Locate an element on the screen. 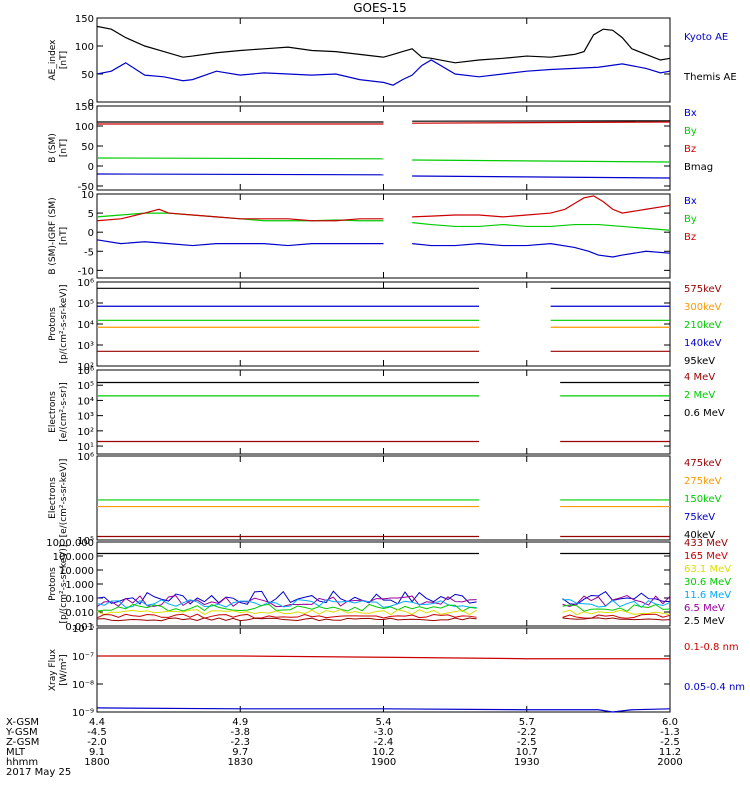 The image size is (750, 800). y-tick-label: 50 is located at coordinates (87, 75).